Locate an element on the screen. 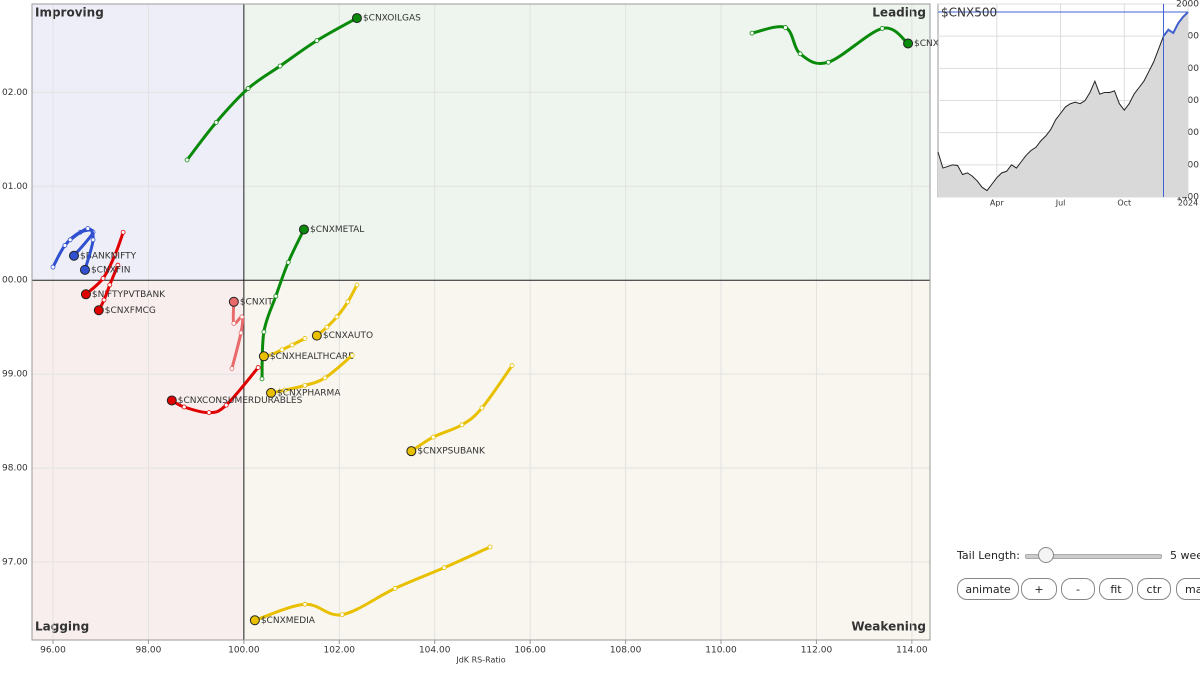 This screenshot has width=1200, height=675. series-label: $NIFTYPVTBANK is located at coordinates (129, 295).